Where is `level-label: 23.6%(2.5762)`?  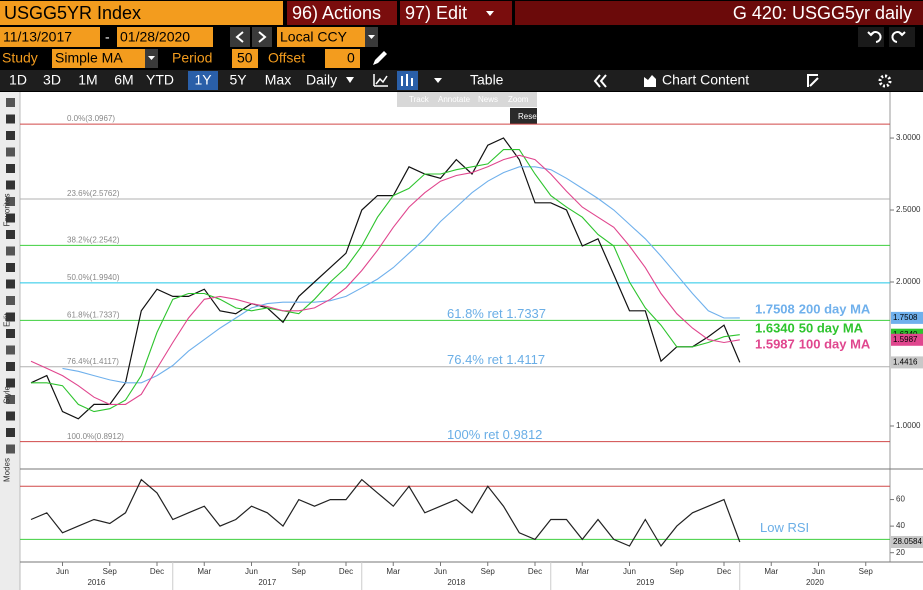
level-label: 23.6%(2.5762) is located at coordinates (93, 193).